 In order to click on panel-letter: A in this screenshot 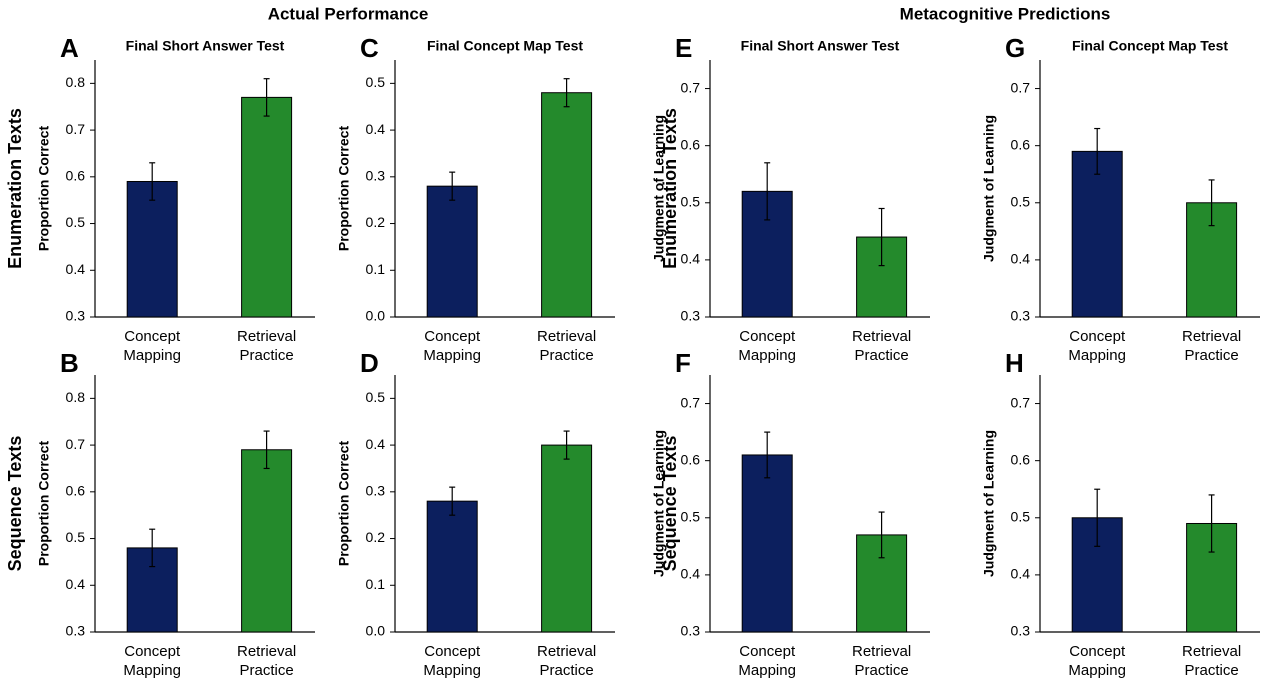, I will do `click(69, 48)`.